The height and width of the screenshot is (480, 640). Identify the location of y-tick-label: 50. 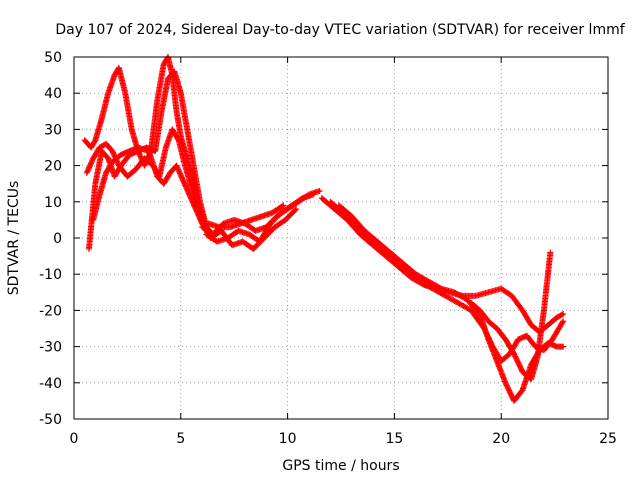
(53, 58).